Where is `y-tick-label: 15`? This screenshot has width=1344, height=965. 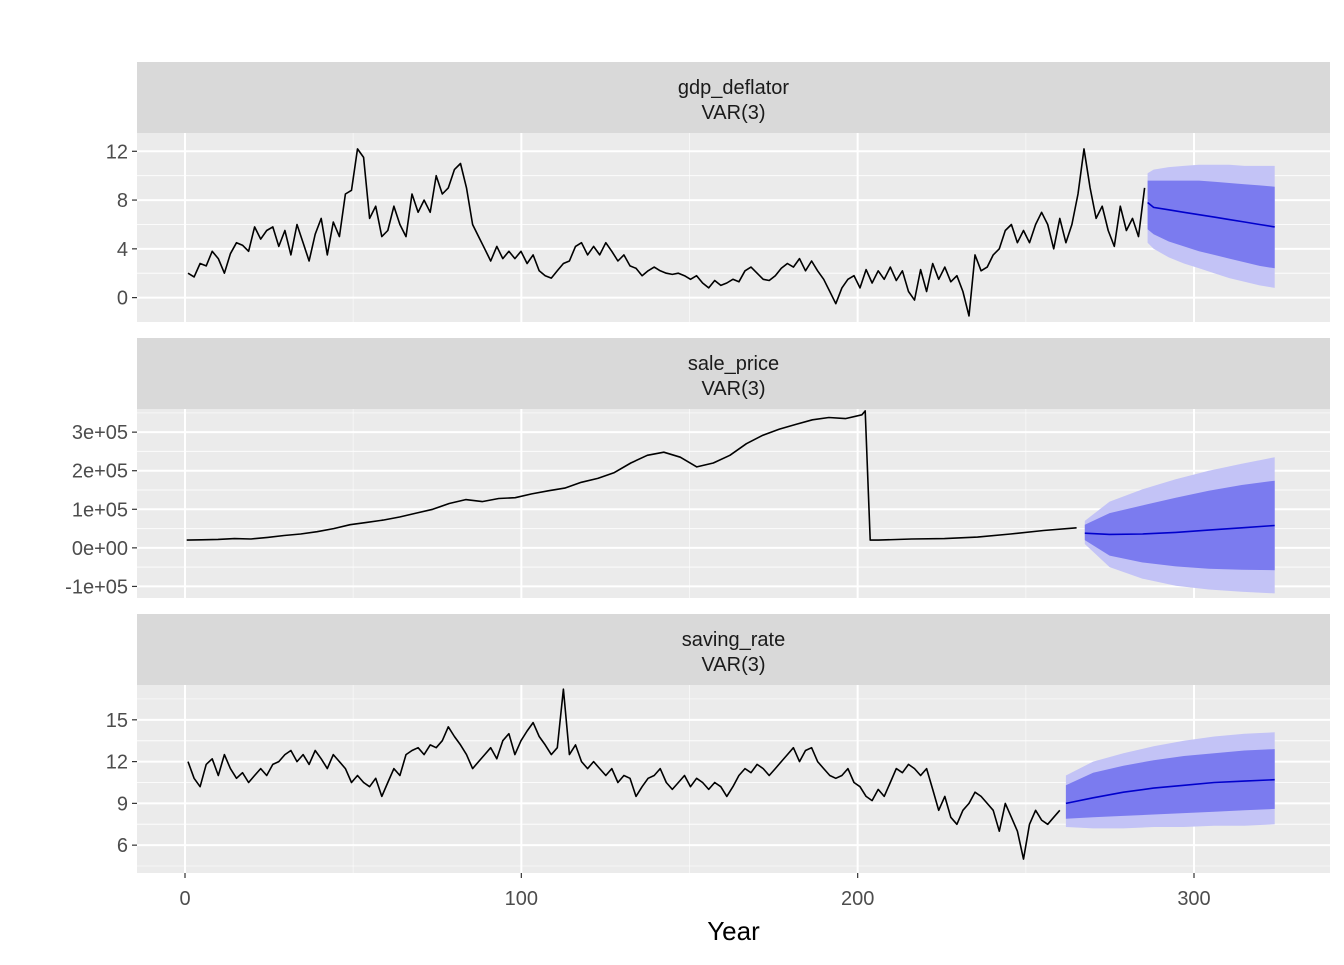 y-tick-label: 15 is located at coordinates (117, 721).